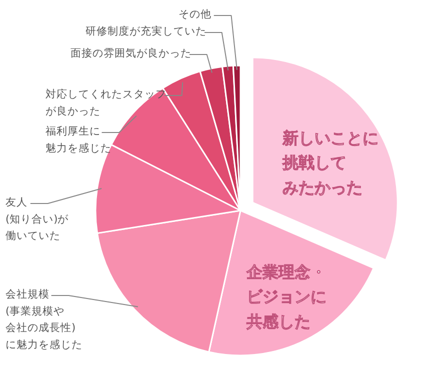 The height and width of the screenshot is (380, 426). What do you see at coordinates (195, 14) in the screenshot?
I see `slice-label: その他` at bounding box center [195, 14].